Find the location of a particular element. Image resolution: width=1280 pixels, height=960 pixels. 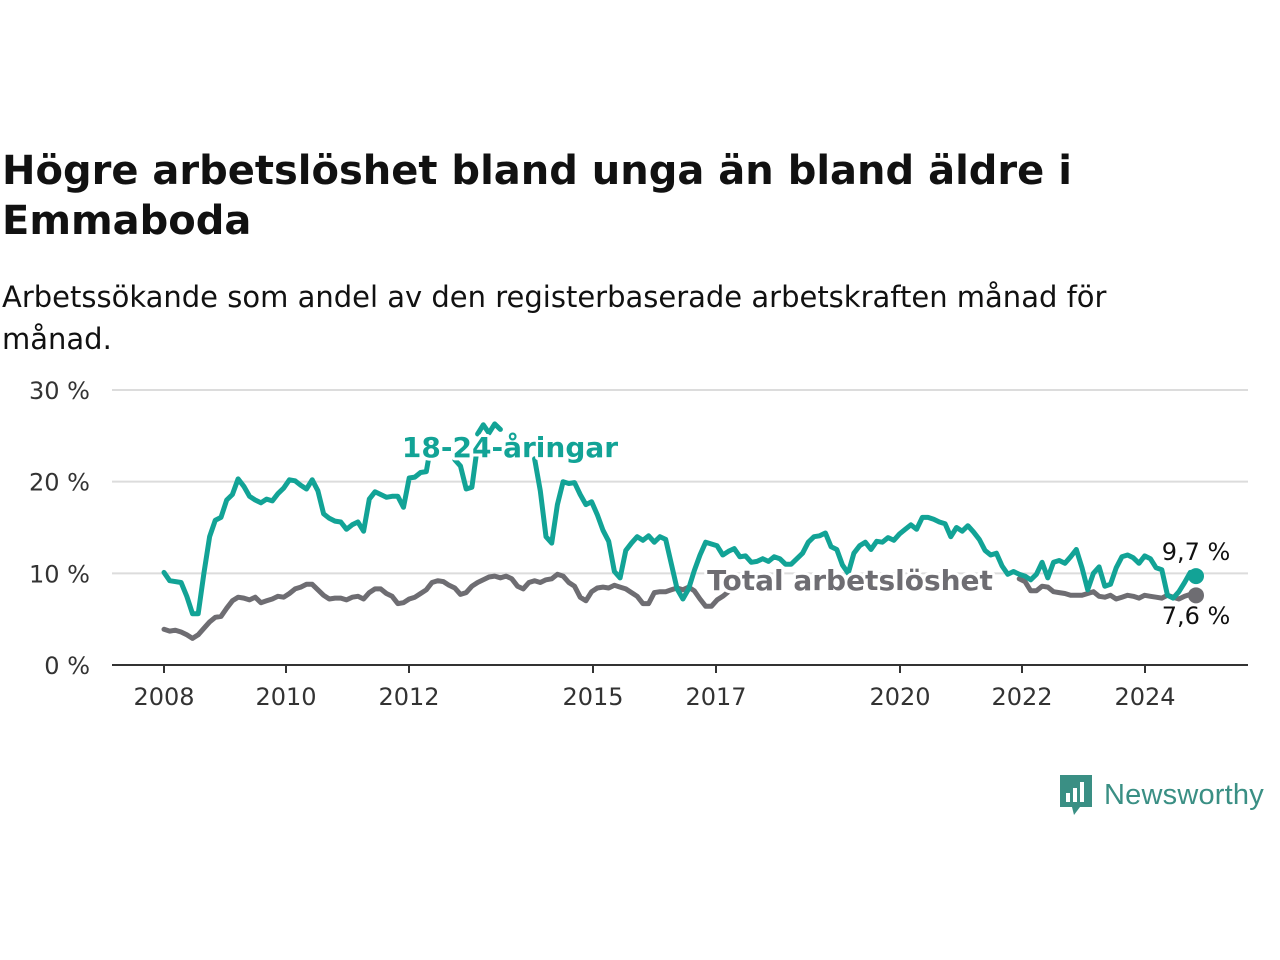

brand-name: Newsworthy is located at coordinates (1184, 794).